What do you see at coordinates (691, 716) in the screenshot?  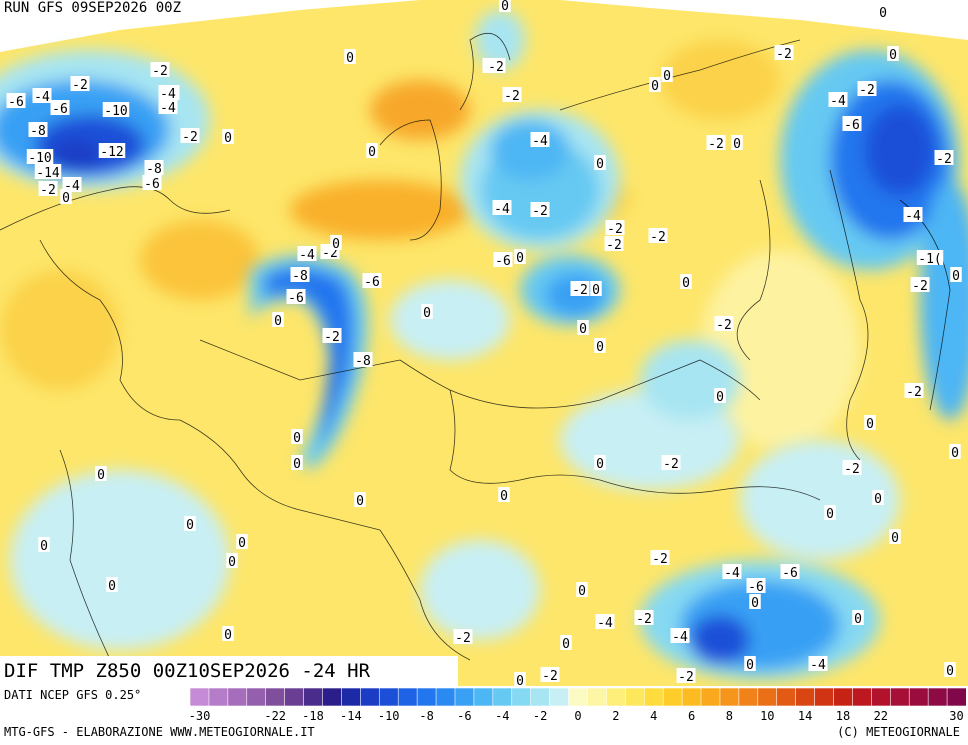 I see `scale-tick-label: 6` at bounding box center [691, 716].